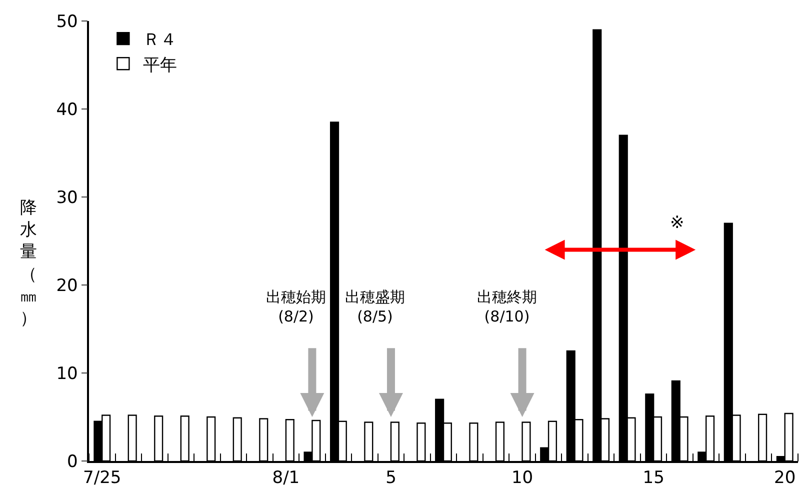 This screenshot has height=501, width=802. Describe the element at coordinates (785, 478) in the screenshot. I see `x-tick-label: 20` at that location.